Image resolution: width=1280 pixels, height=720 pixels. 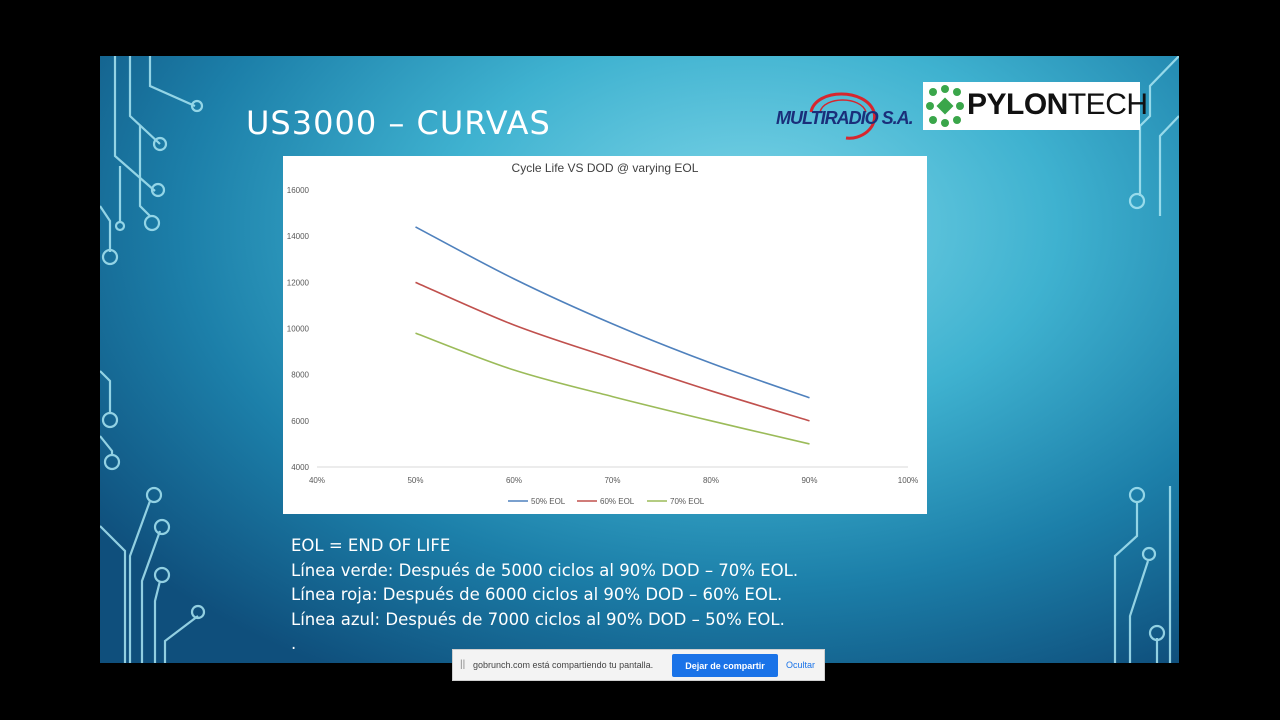 What do you see at coordinates (300, 421) in the screenshot?
I see `y-tick-label: 6000` at bounding box center [300, 421].